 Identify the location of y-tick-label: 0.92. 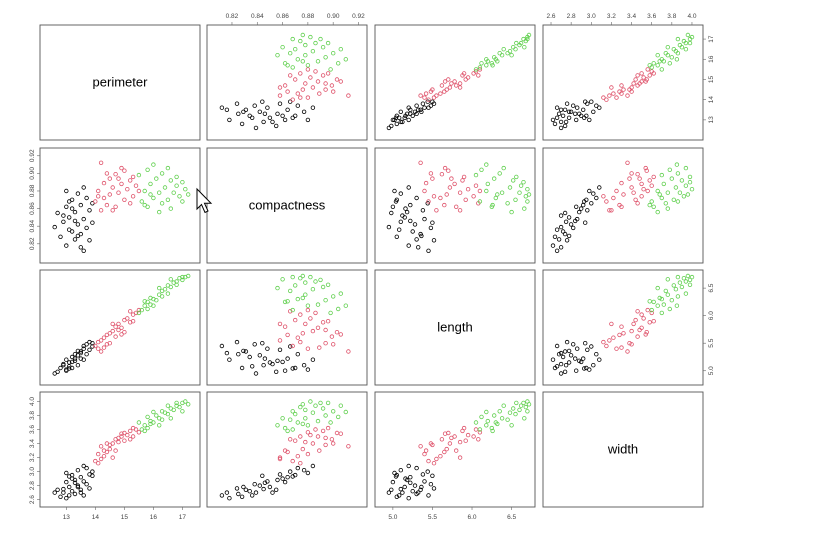
(32, 155).